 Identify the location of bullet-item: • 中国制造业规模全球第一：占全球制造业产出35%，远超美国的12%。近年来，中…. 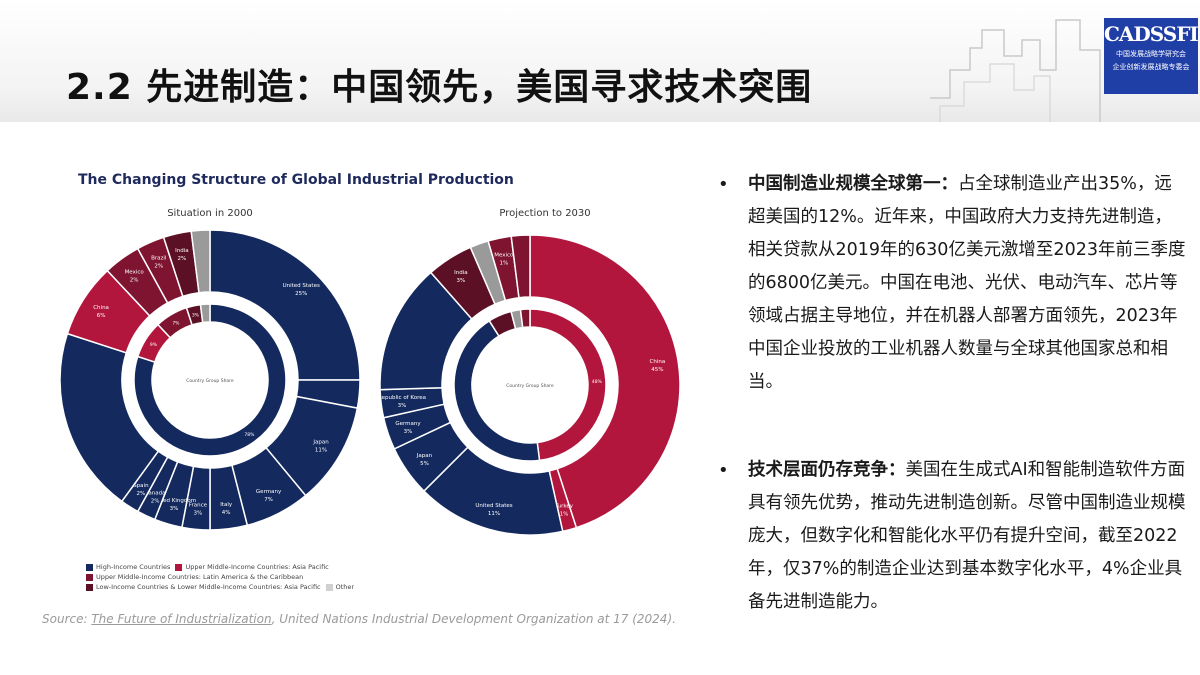
(953, 283).